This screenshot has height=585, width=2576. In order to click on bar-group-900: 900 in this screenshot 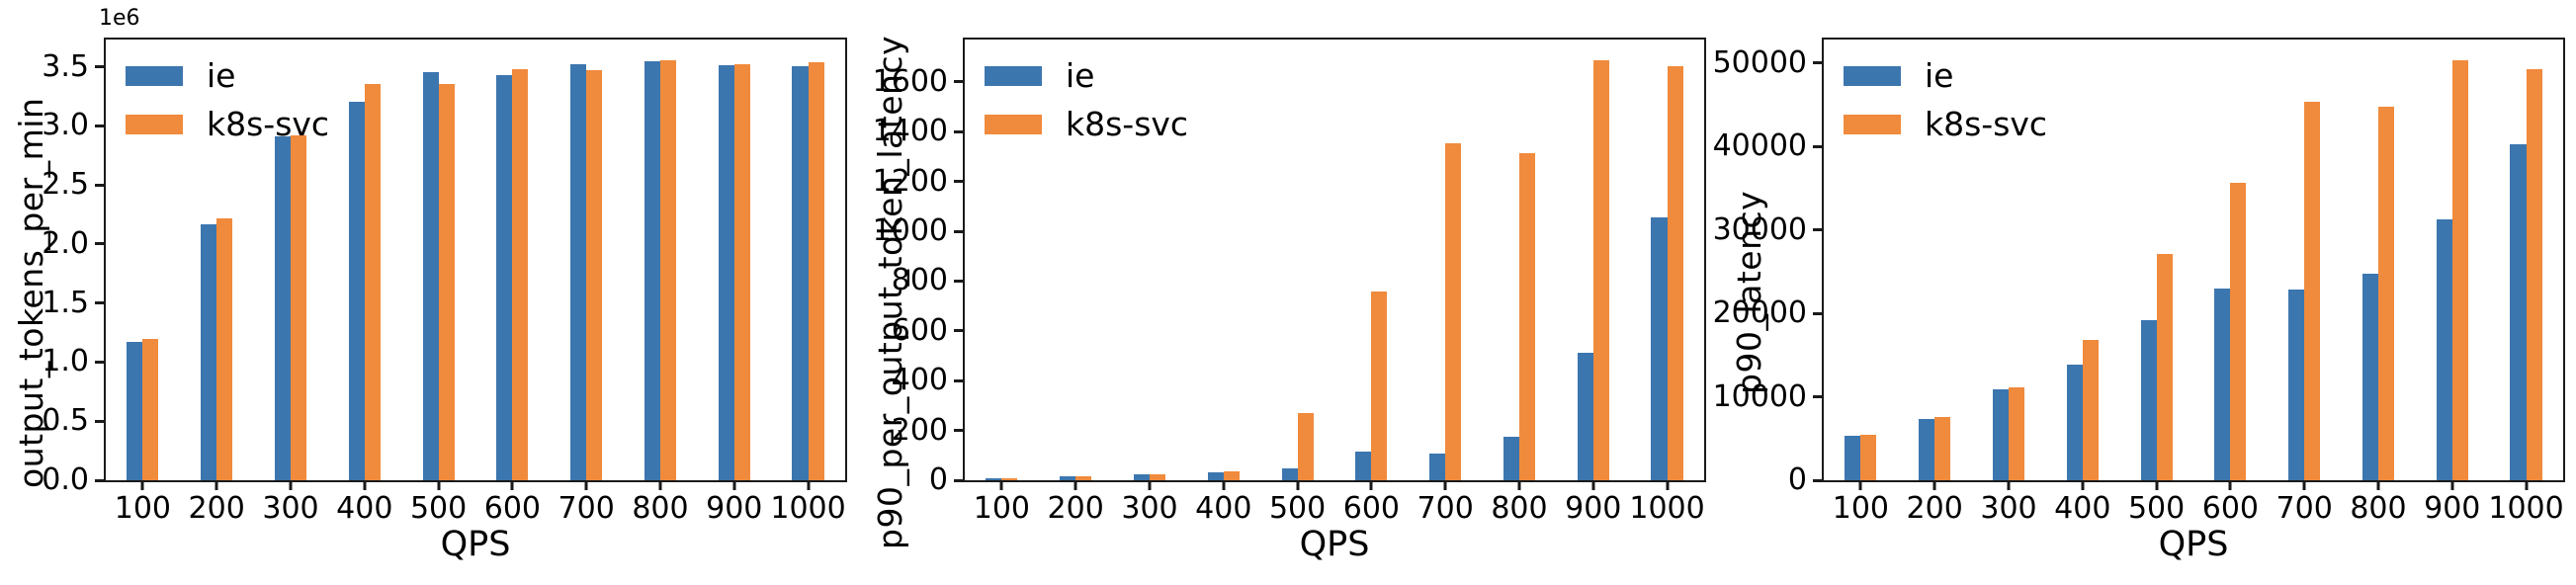, I will do `click(1593, 282)`.